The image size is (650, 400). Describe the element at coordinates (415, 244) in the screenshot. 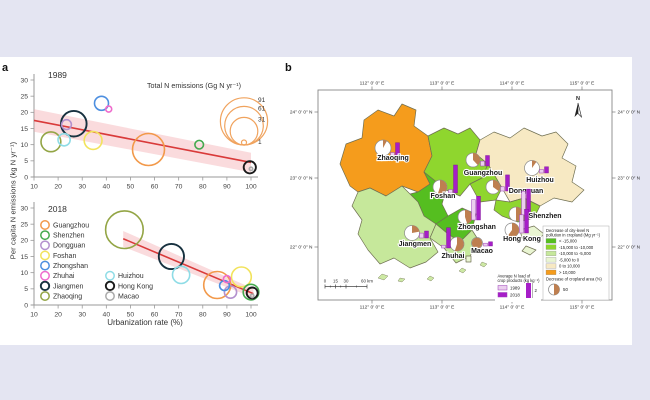

I see `city-label-jiangmen: Jiangmen` at that location.